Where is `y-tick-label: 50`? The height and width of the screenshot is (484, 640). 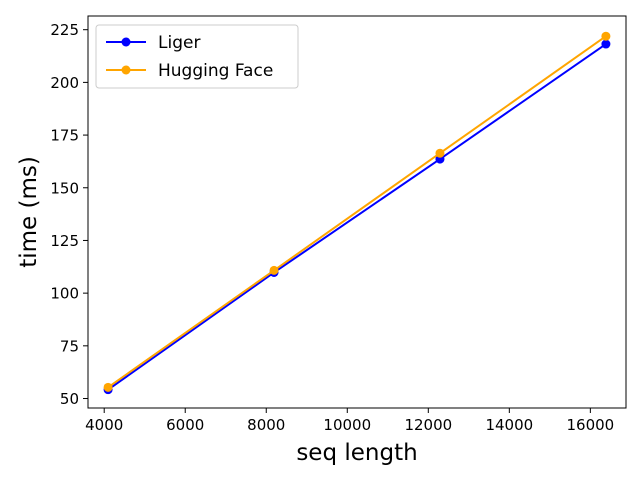 y-tick-label: 50 is located at coordinates (69, 399).